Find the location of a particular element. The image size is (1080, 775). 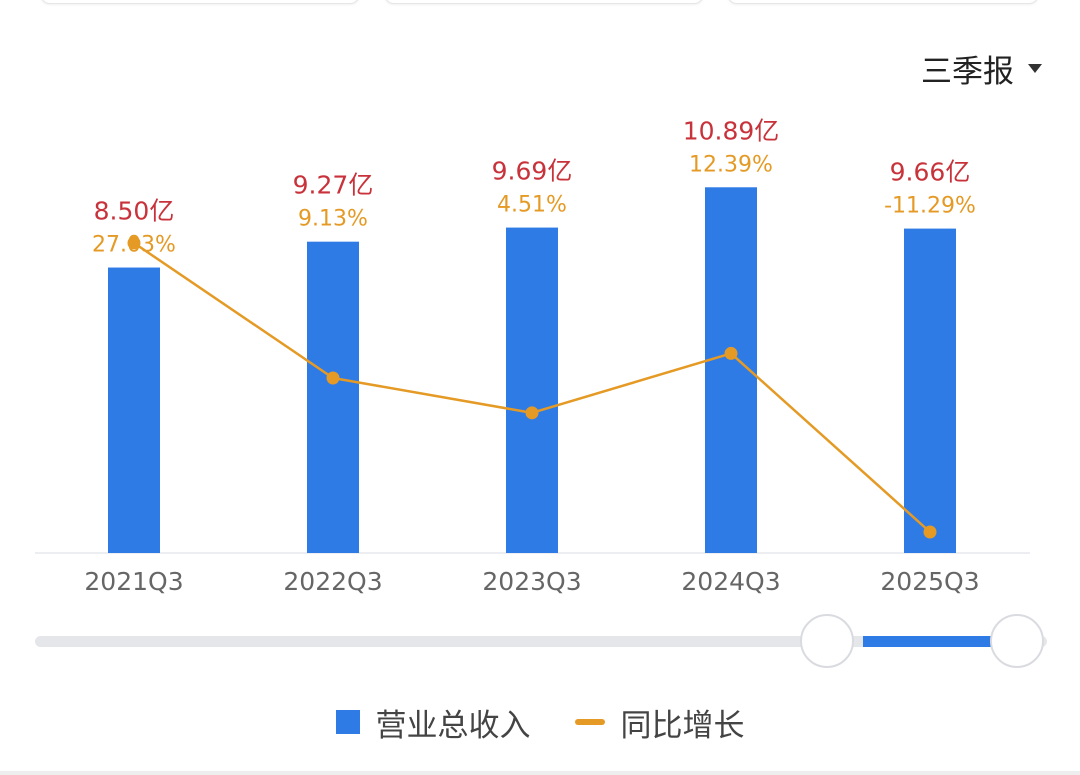

growth-label-2023Q3: 4.51% is located at coordinates (532, 205).